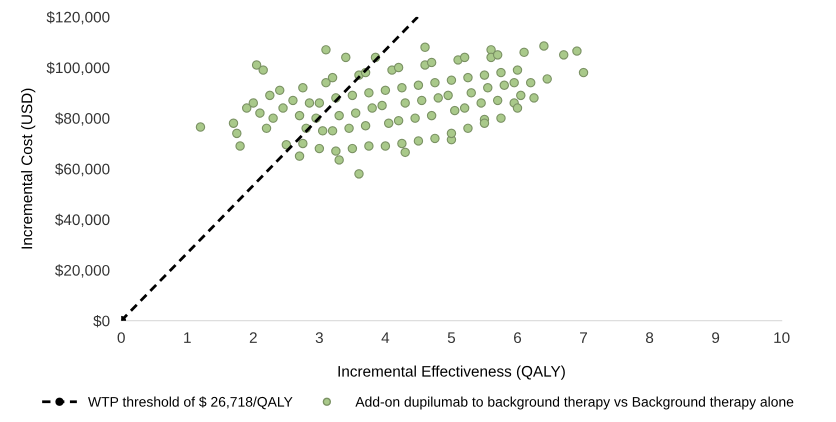 The height and width of the screenshot is (422, 836). I want to click on x-tick-label: 9, so click(716, 338).